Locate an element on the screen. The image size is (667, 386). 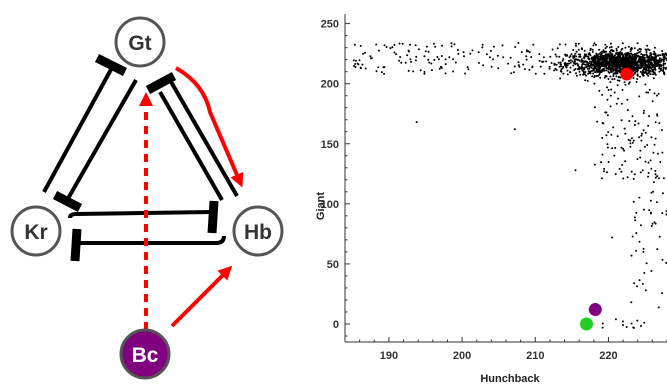
node-kr-label: Kr is located at coordinates (35, 232).